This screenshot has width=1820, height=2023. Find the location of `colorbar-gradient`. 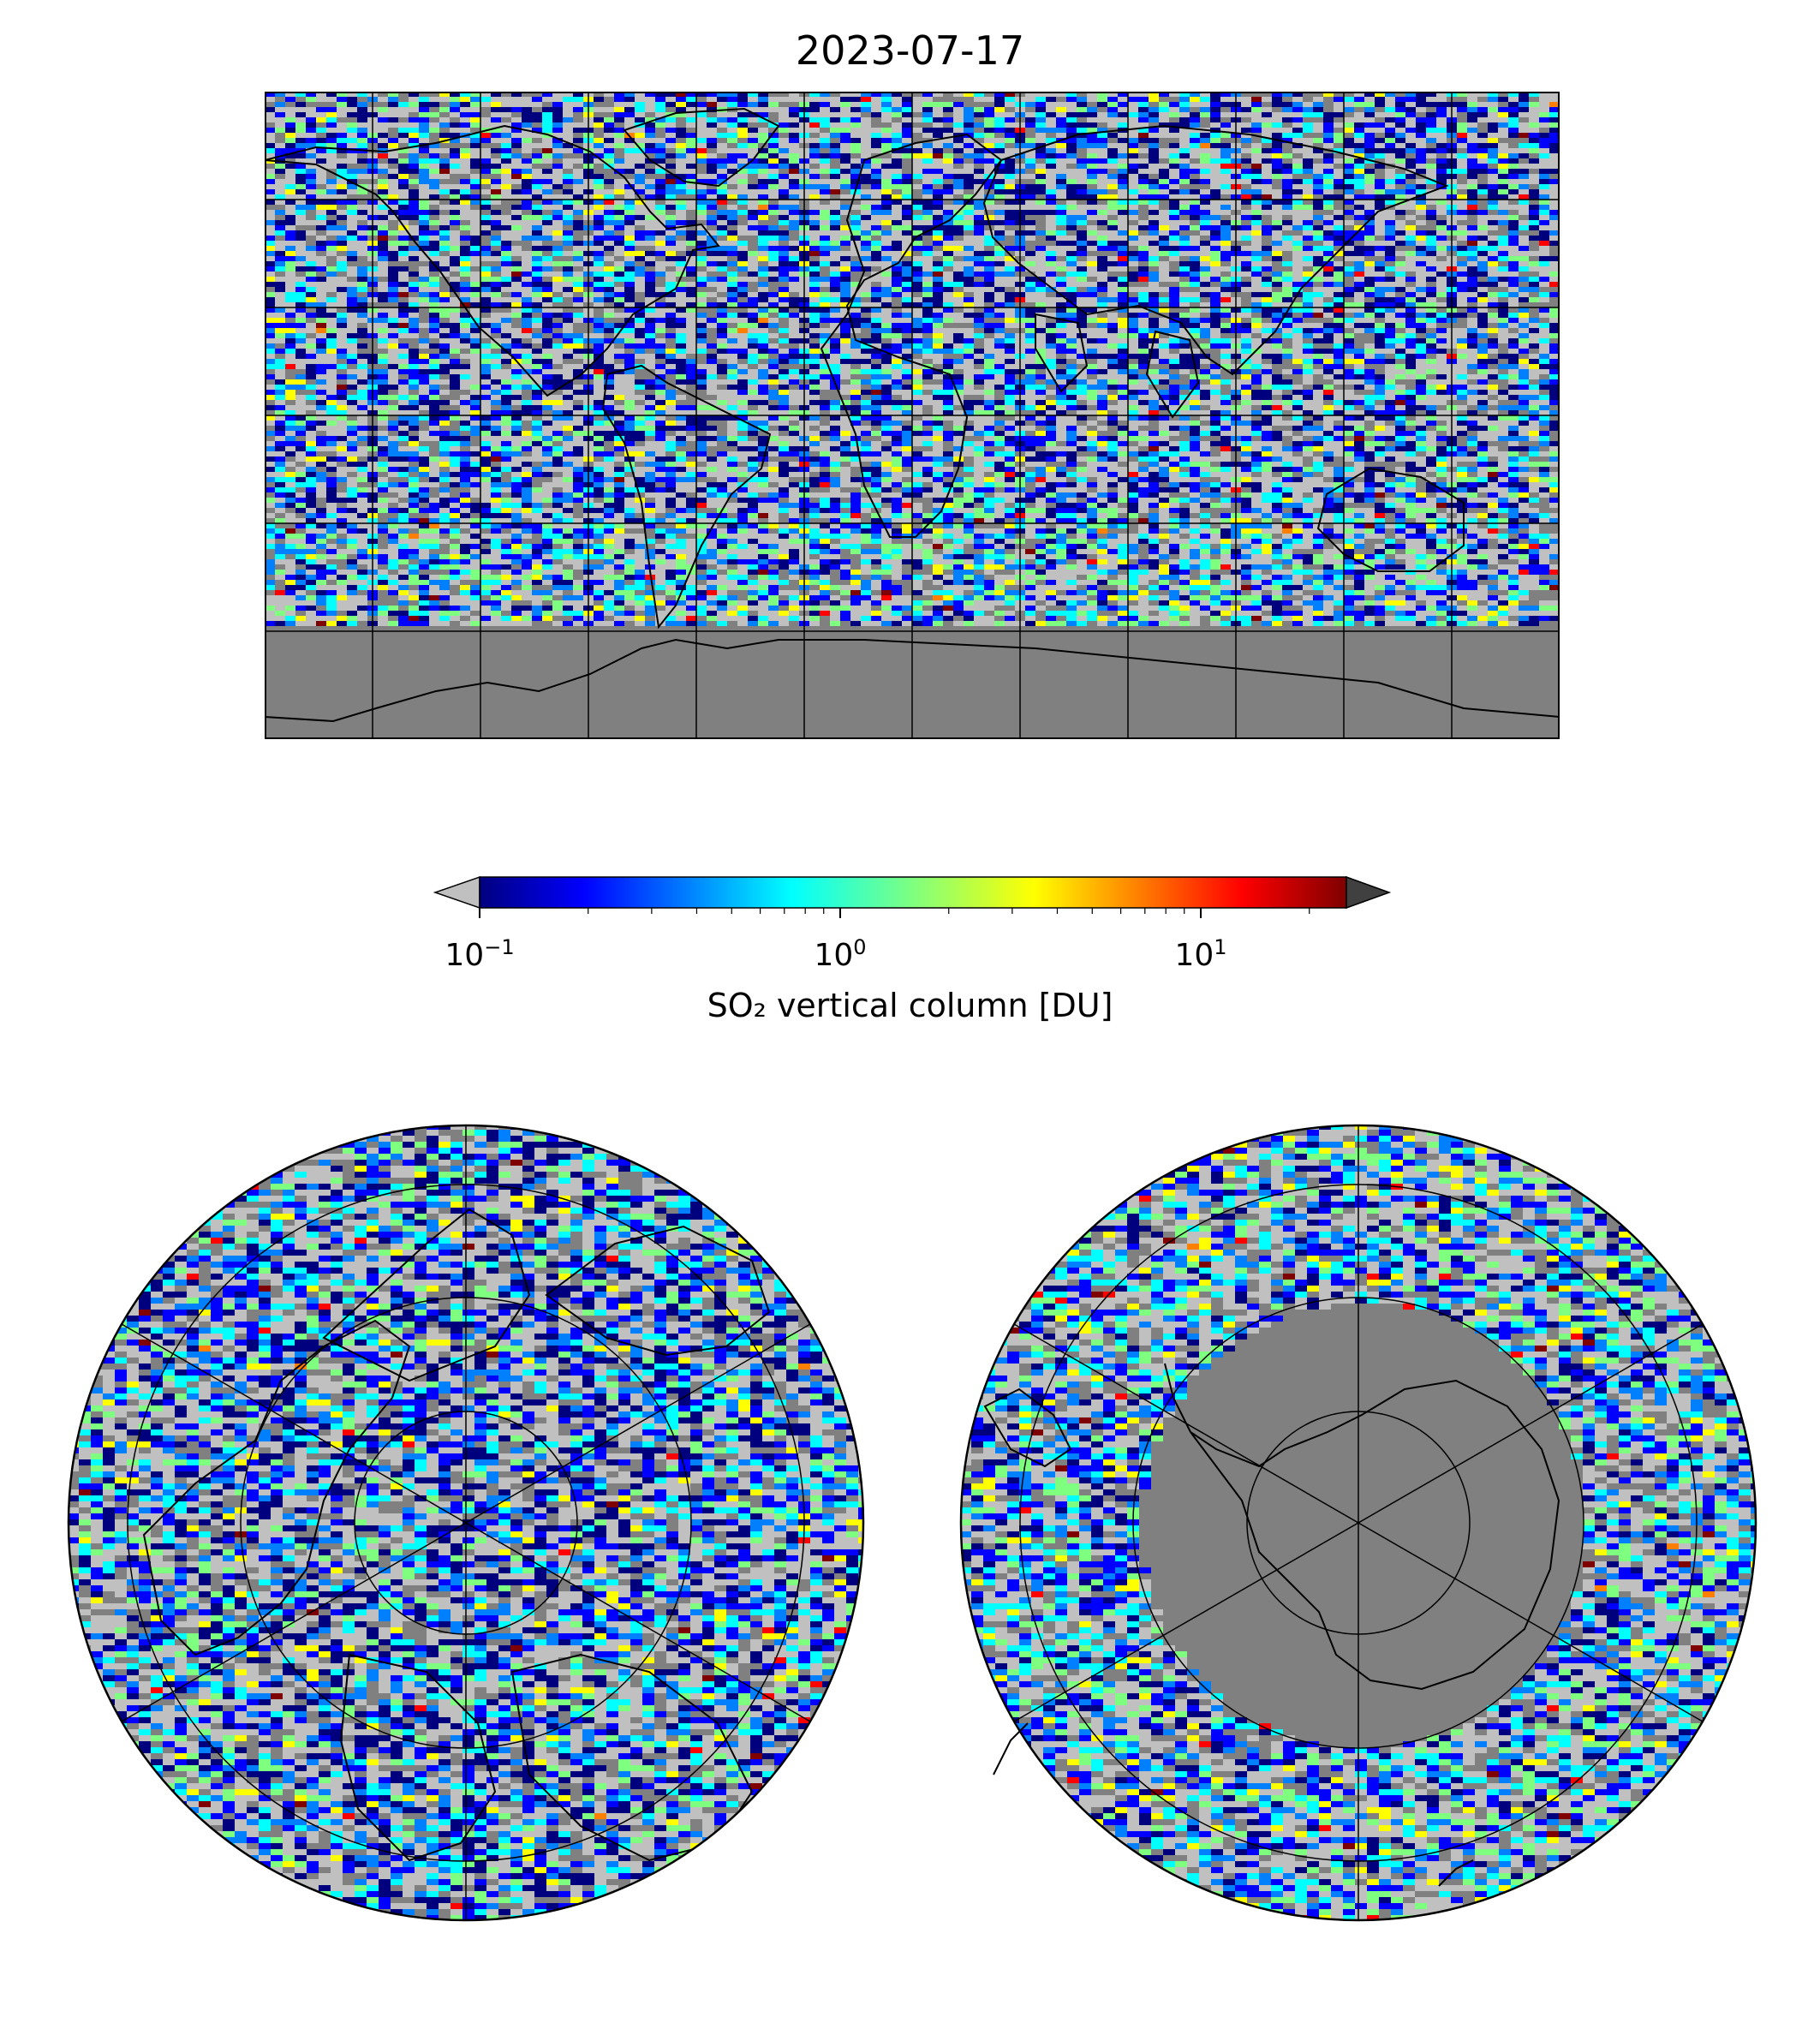

colorbar-gradient is located at coordinates (913, 892).